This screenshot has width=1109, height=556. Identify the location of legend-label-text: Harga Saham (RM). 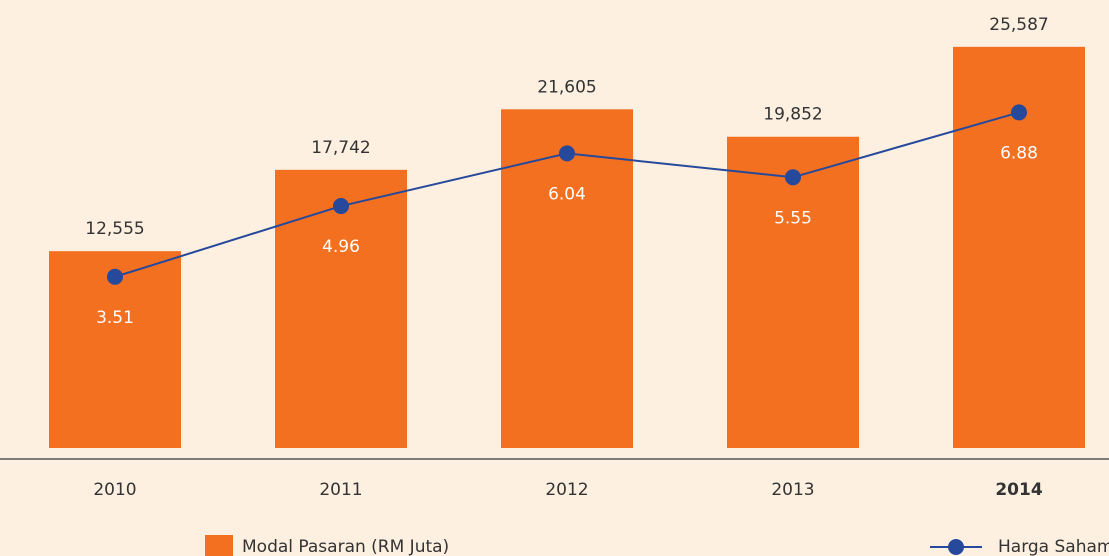
(1053, 546).